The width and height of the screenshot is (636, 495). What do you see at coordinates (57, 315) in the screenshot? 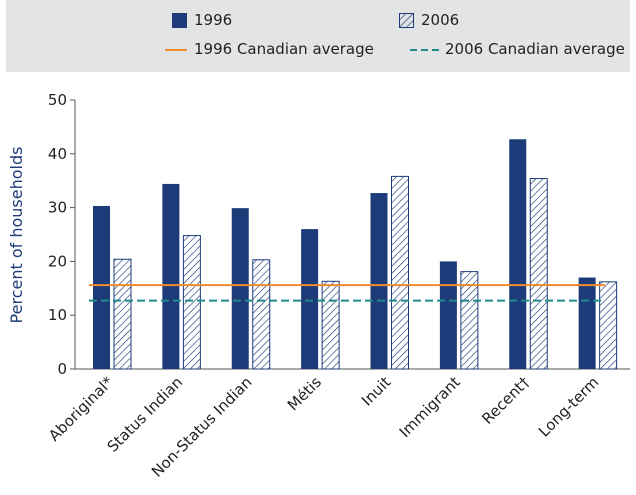
I see `y-tick-label: 10` at bounding box center [57, 315].